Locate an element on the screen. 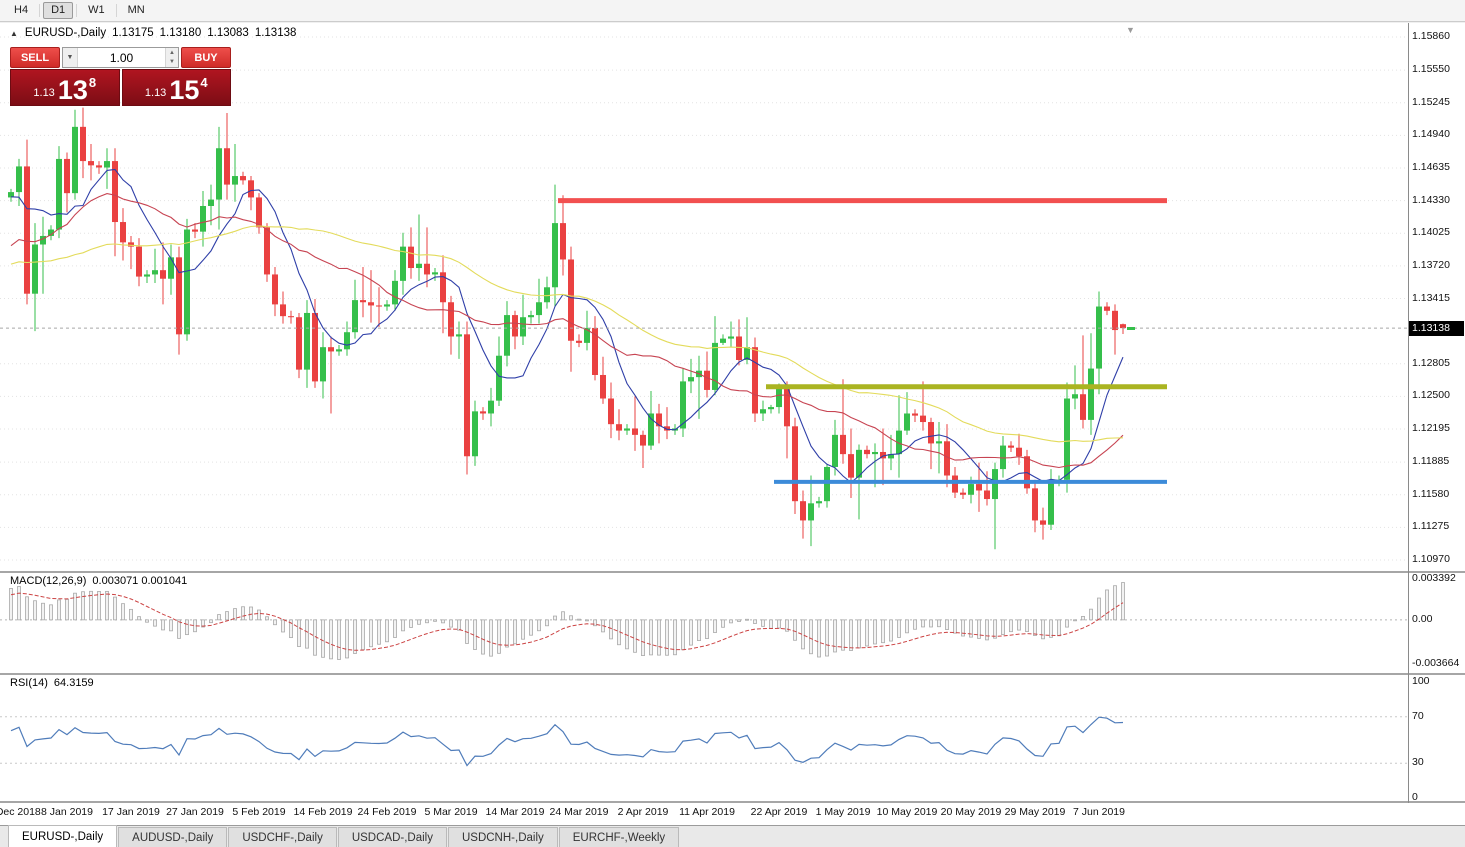 The width and height of the screenshot is (1465, 847). ask-price-display: 1.13 15 4 is located at coordinates (176, 87).